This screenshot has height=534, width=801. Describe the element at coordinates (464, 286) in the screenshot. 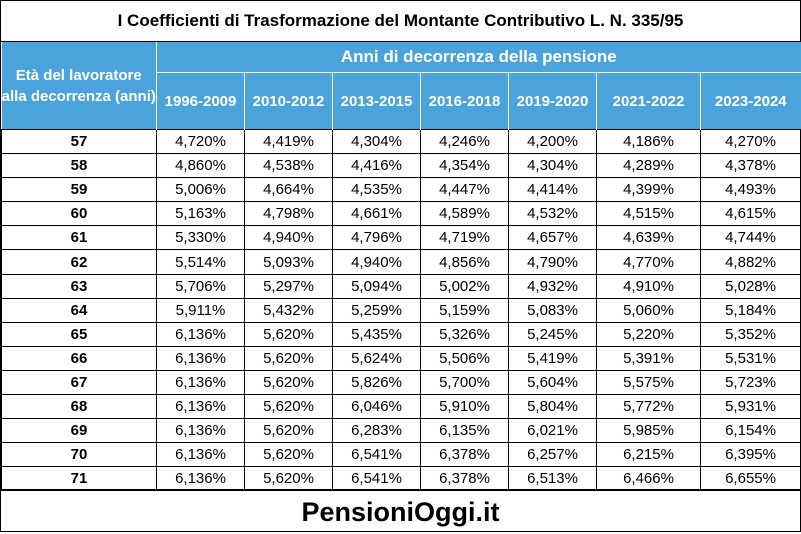

I see `coefficient-cell: 5,002%` at that location.